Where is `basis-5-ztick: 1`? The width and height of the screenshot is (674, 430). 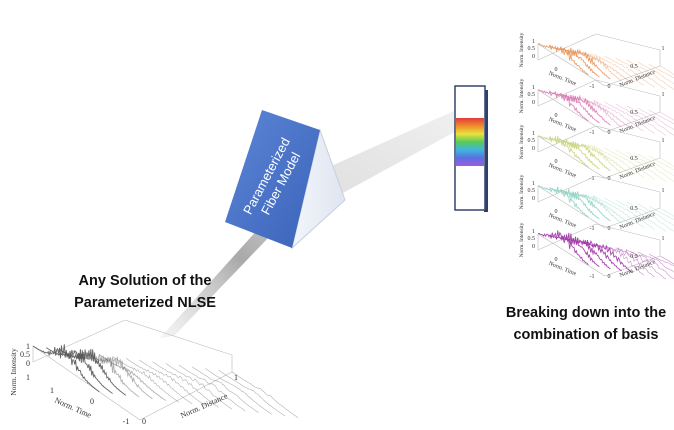
basis-5-ztick: 1 is located at coordinates (663, 239).